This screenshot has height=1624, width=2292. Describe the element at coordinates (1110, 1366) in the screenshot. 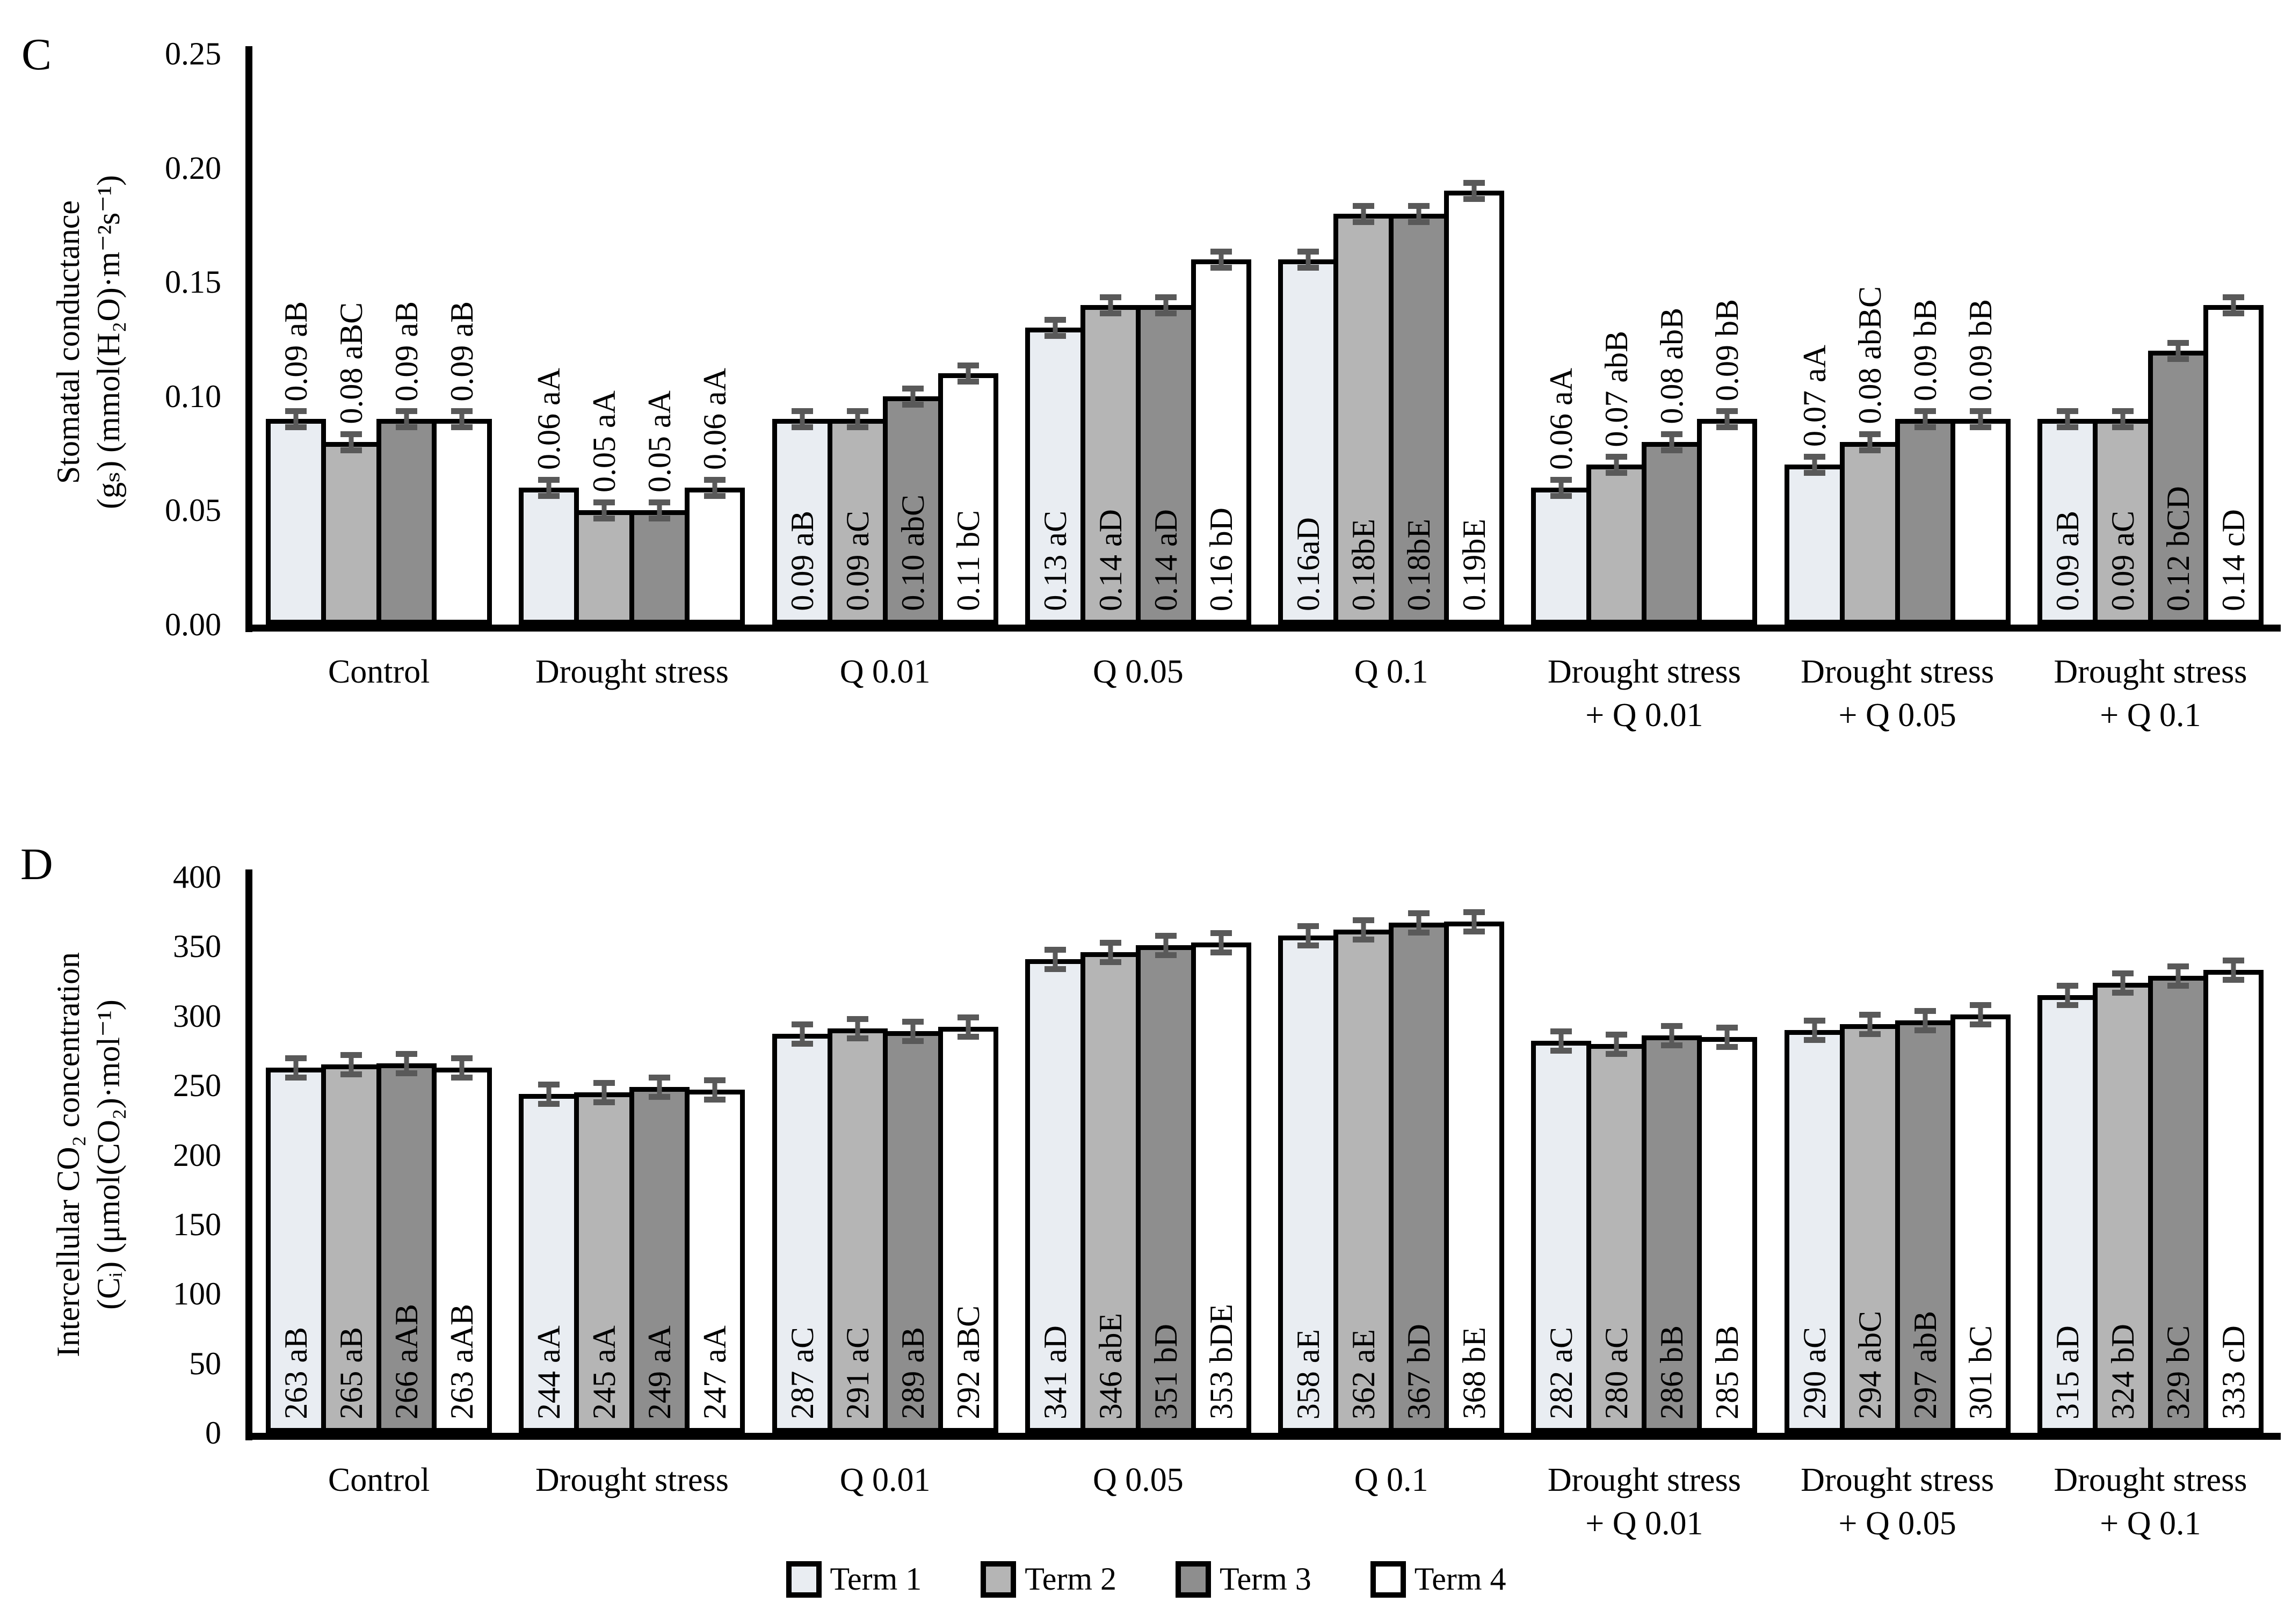

I see `bar-value-label-anchor: 346 abE` at that location.